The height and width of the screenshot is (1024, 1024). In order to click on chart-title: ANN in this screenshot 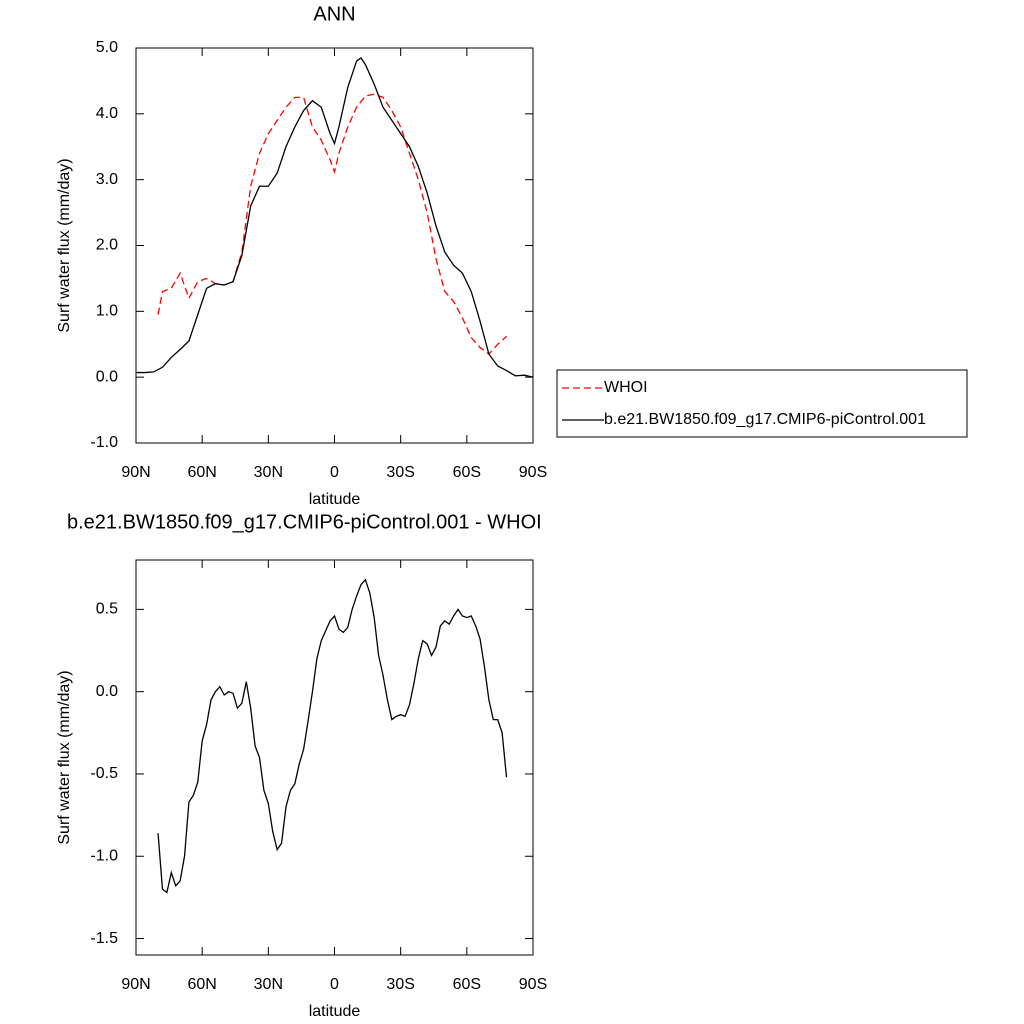, I will do `click(334, 14)`.